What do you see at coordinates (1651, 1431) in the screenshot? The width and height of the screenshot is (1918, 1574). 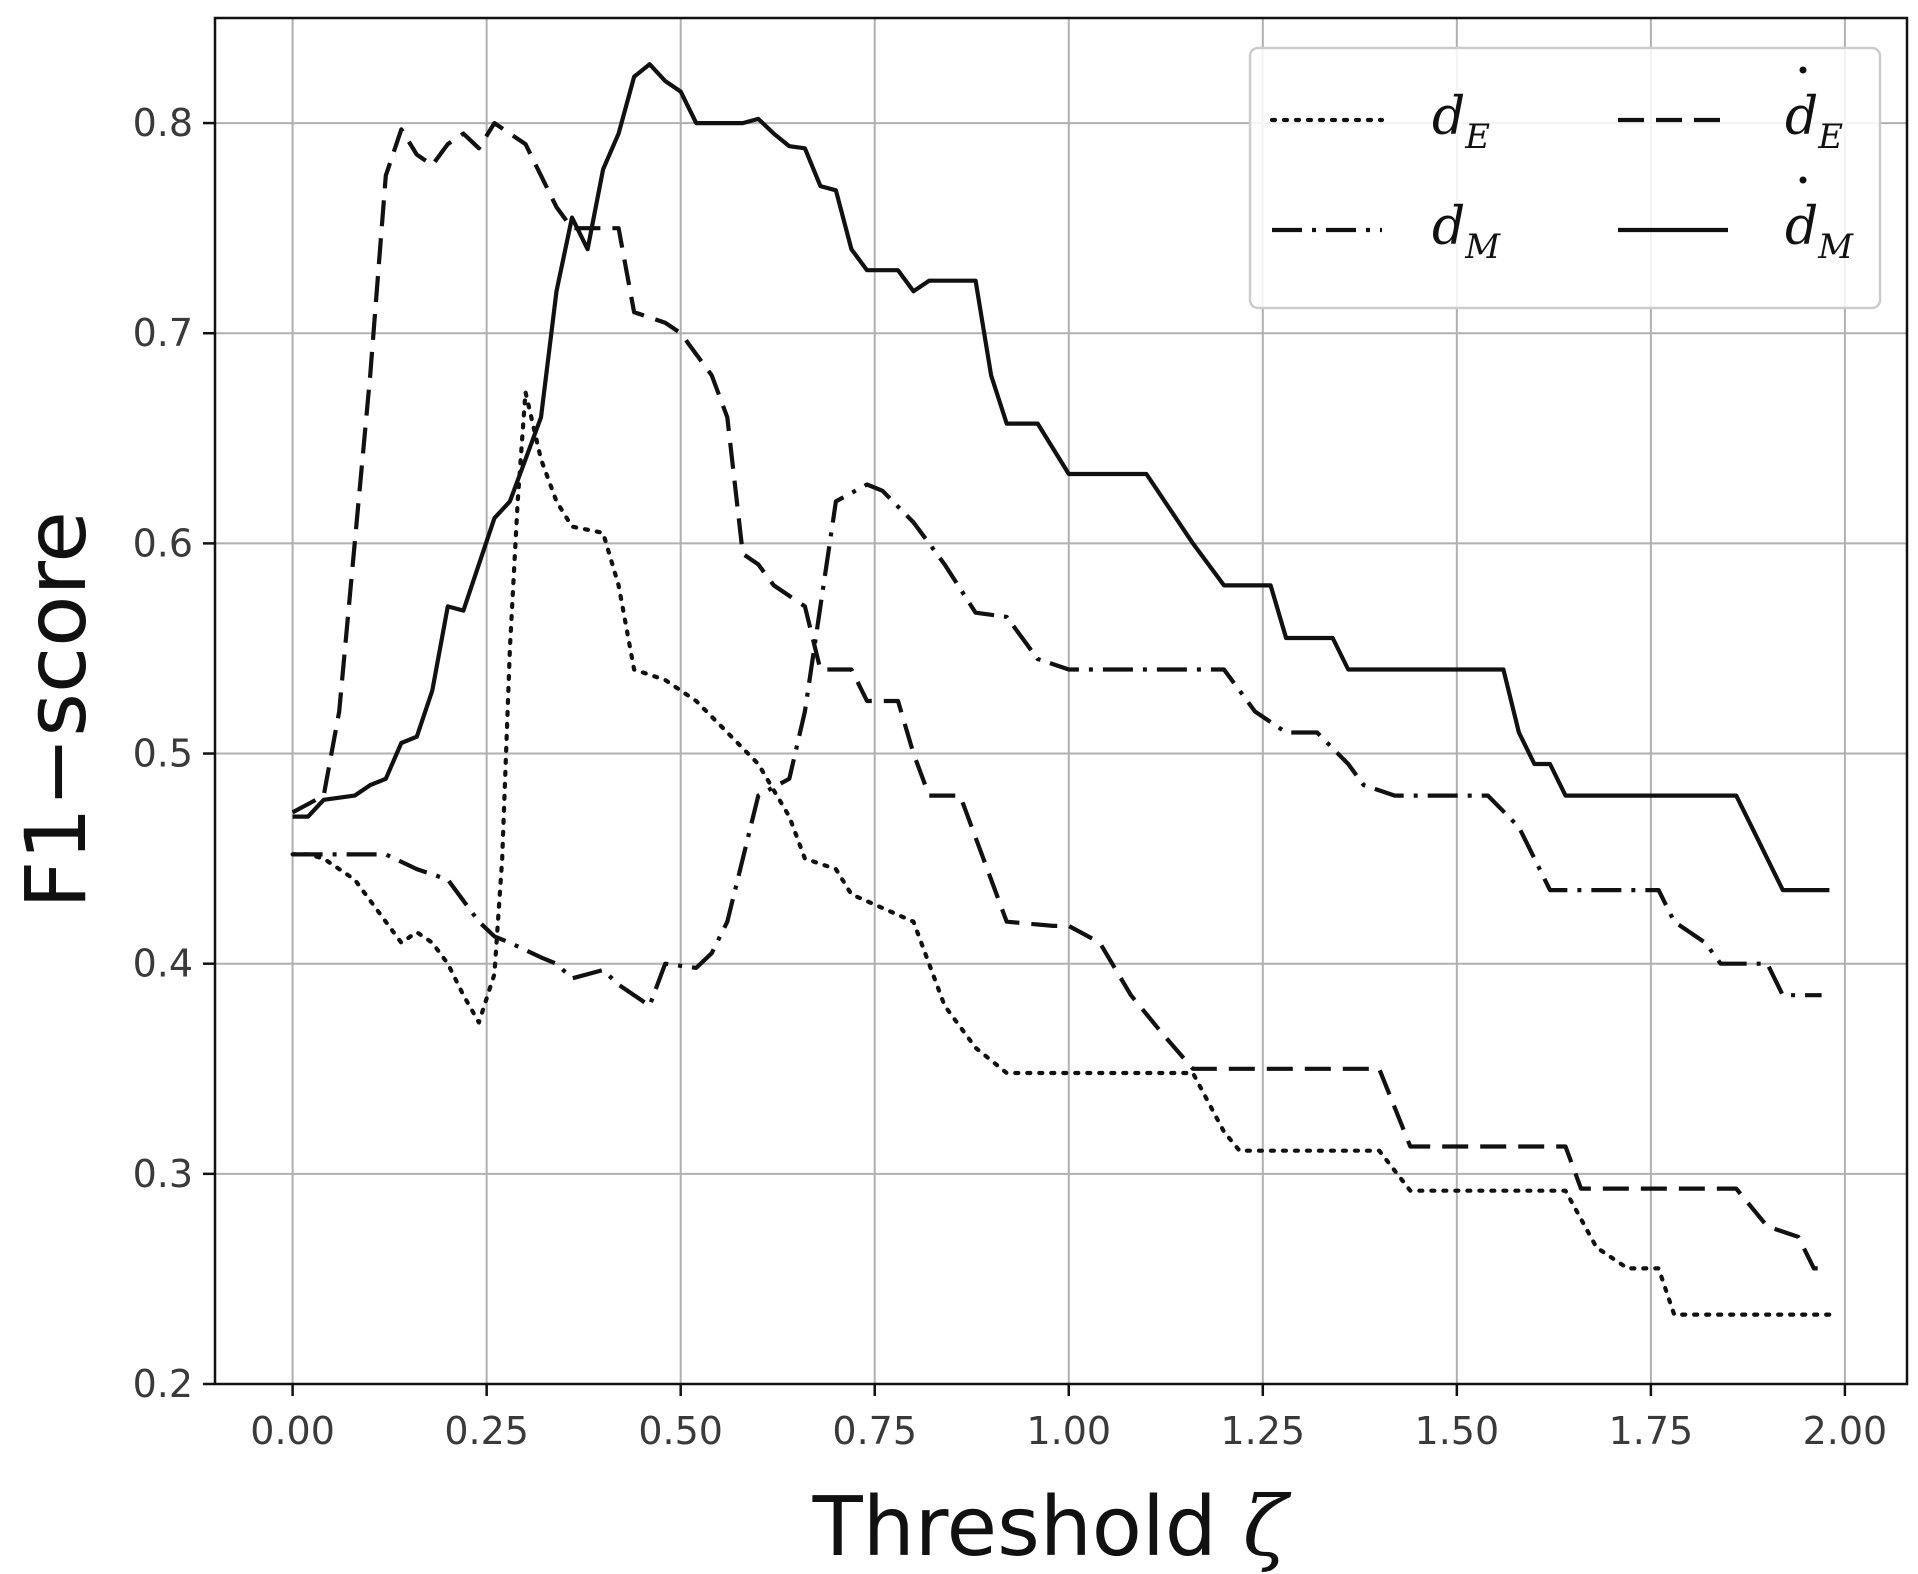 I see `x-tick-label: 1.75` at bounding box center [1651, 1431].